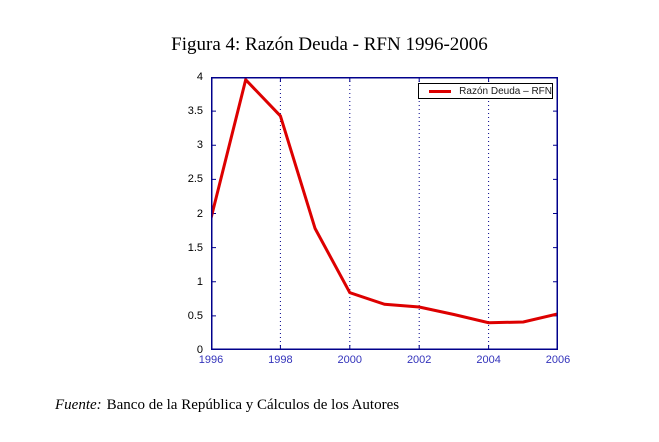  I want to click on y-tick-label: 4, so click(199, 77).